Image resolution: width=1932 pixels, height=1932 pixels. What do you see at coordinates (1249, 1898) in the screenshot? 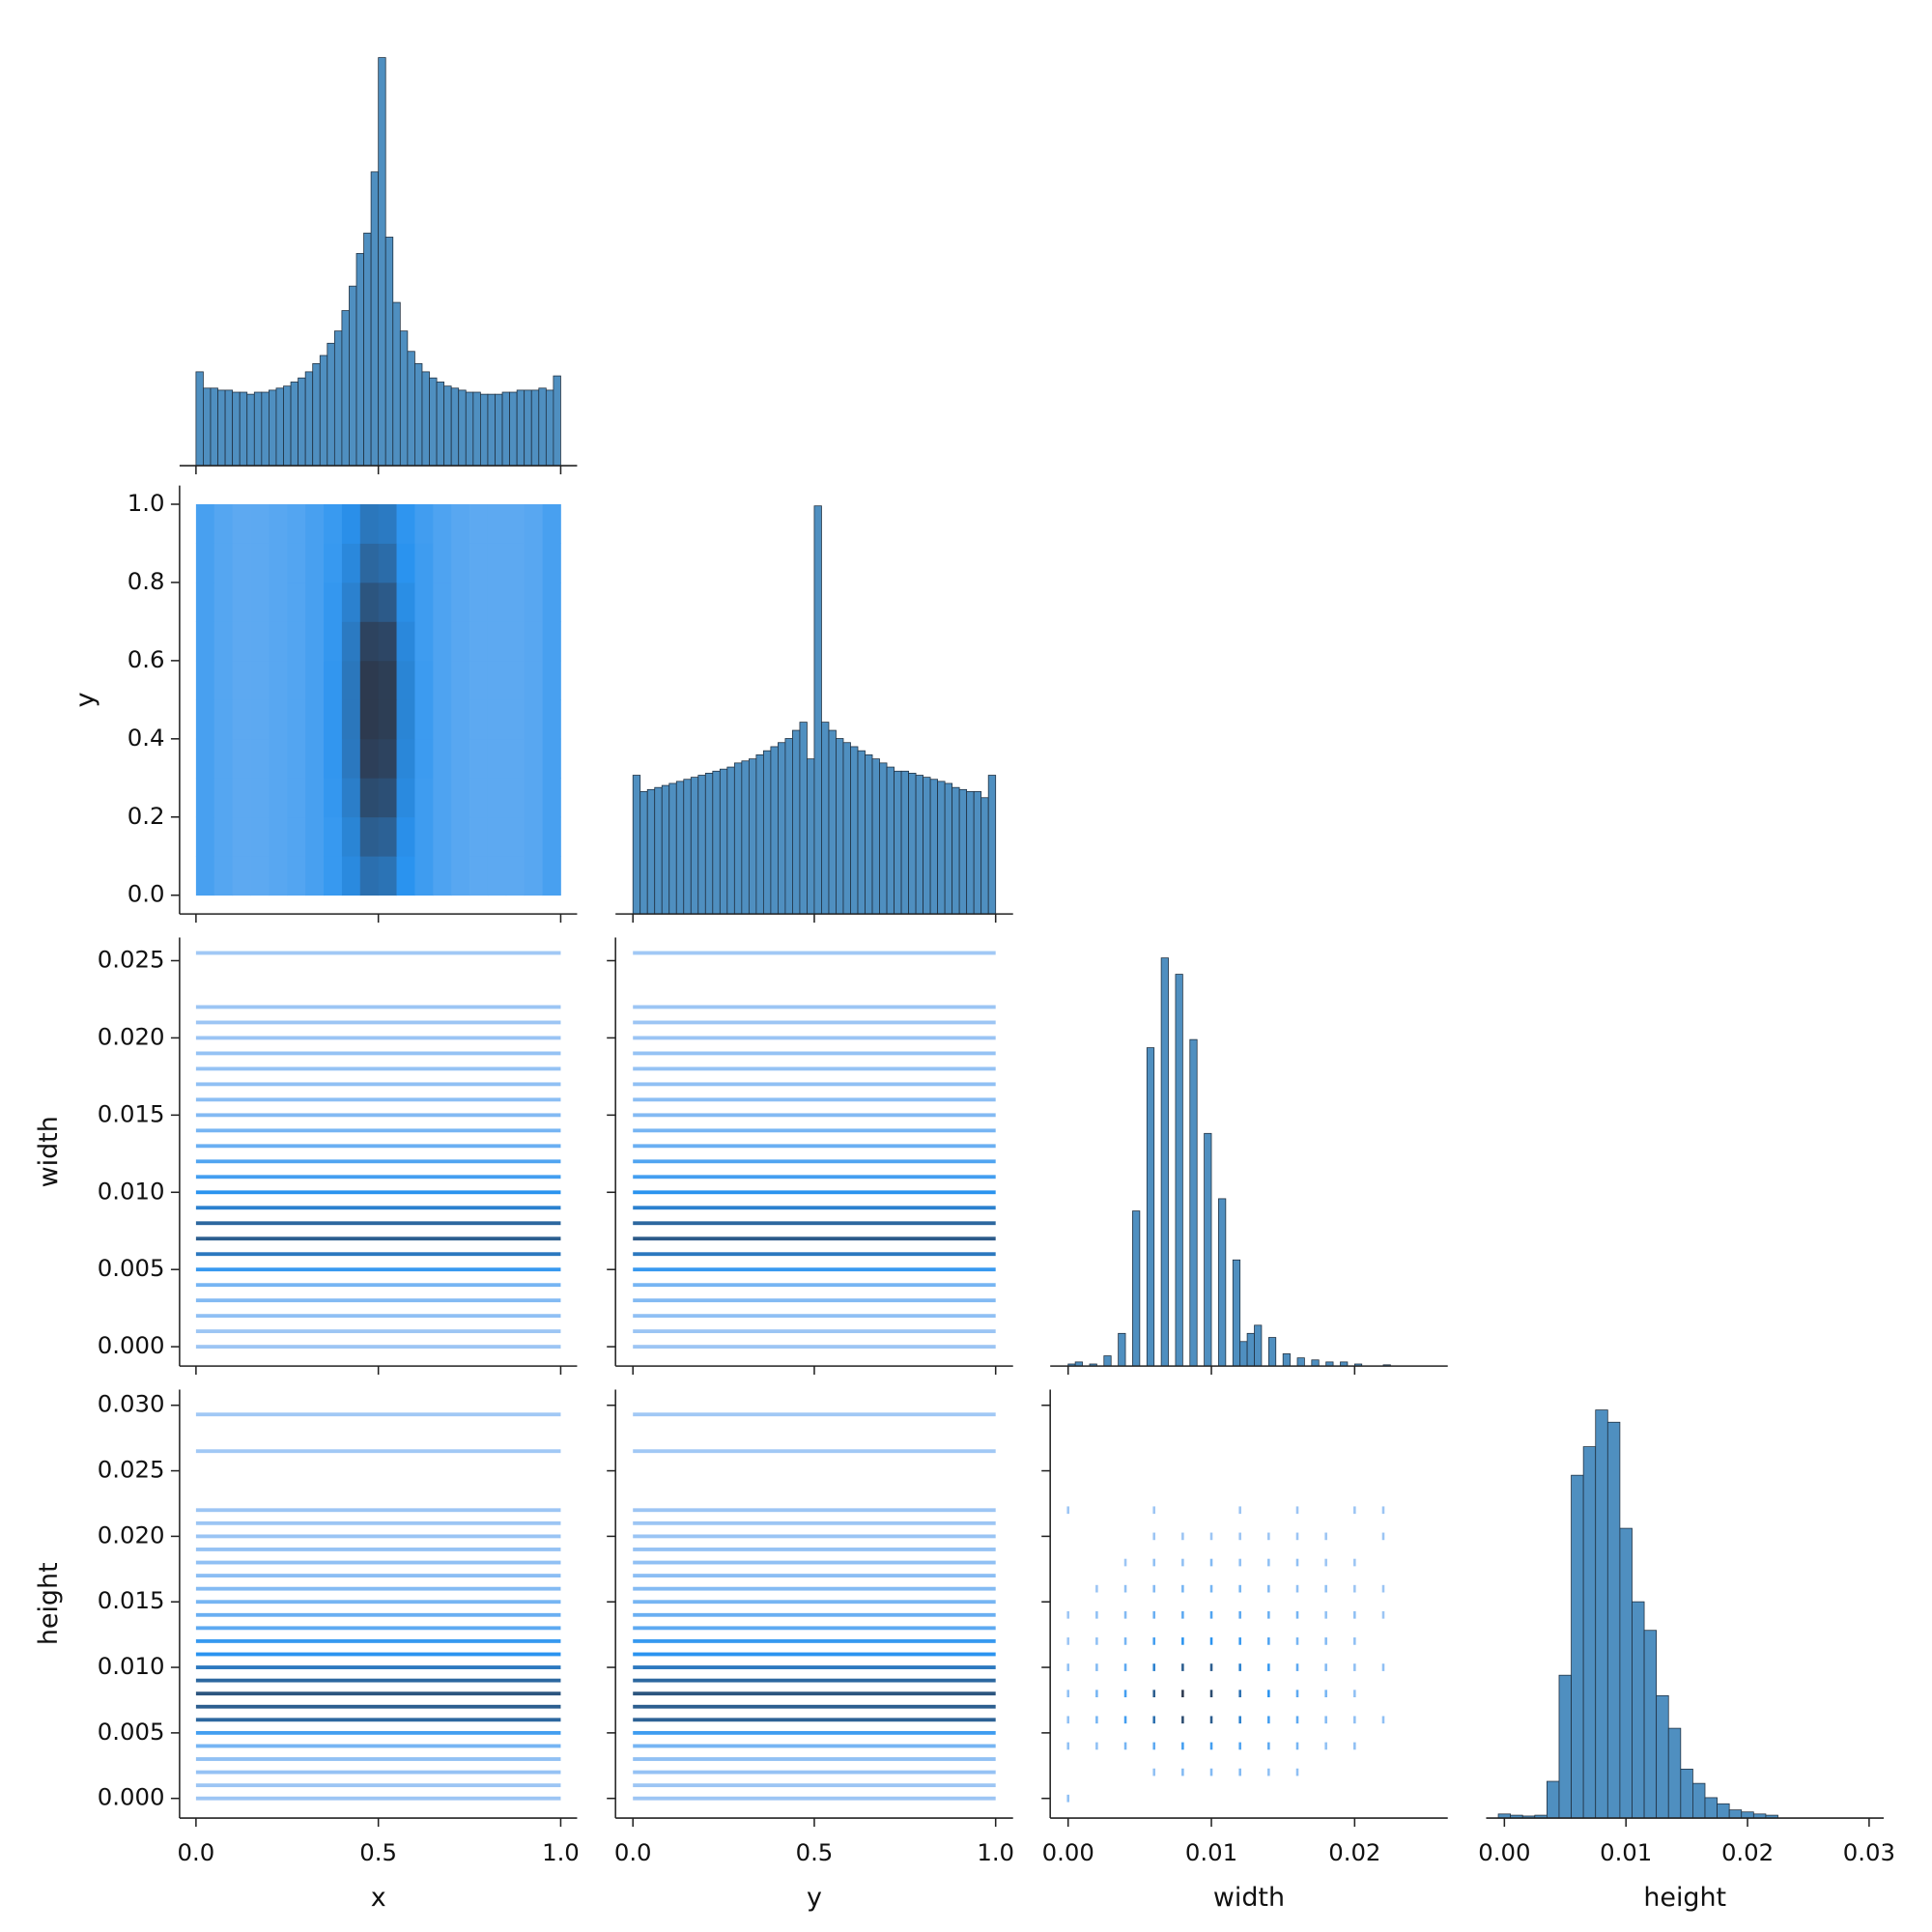
I see `x-axis-label: width` at bounding box center [1249, 1898].